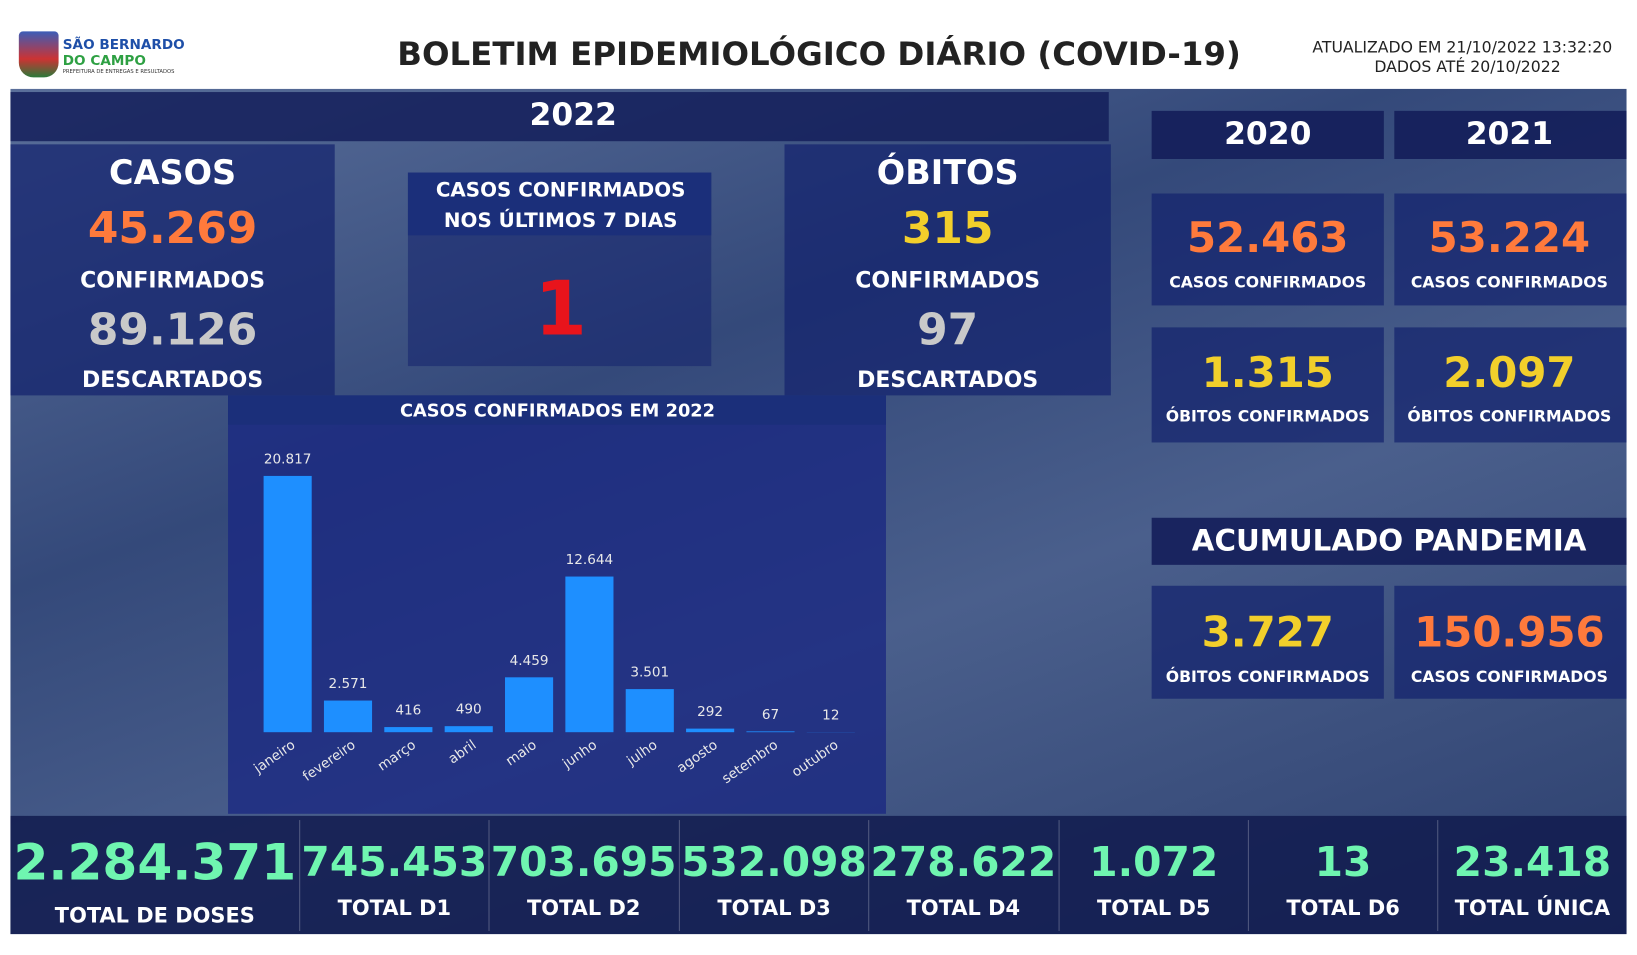 The height and width of the screenshot is (955, 1637). I want to click on x-tick-label: setembro, so click(750, 762).